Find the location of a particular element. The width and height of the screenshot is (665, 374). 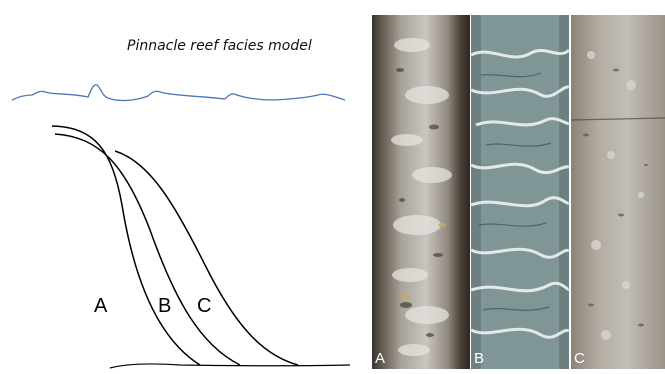

core-photo-a: A is located at coordinates (421, 192).